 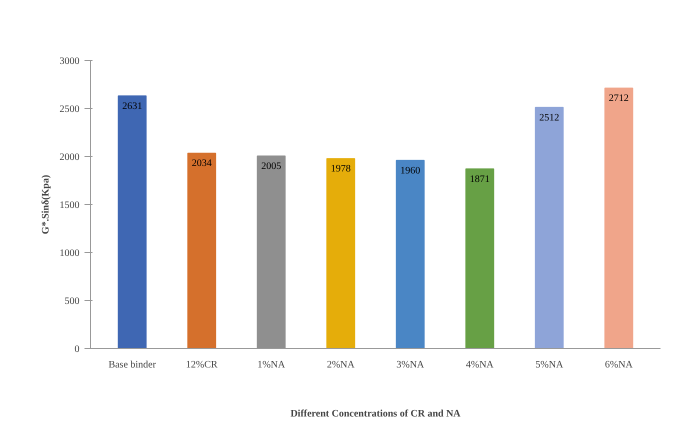 What do you see at coordinates (70, 253) in the screenshot?
I see `y-tick-label: 1000` at bounding box center [70, 253].